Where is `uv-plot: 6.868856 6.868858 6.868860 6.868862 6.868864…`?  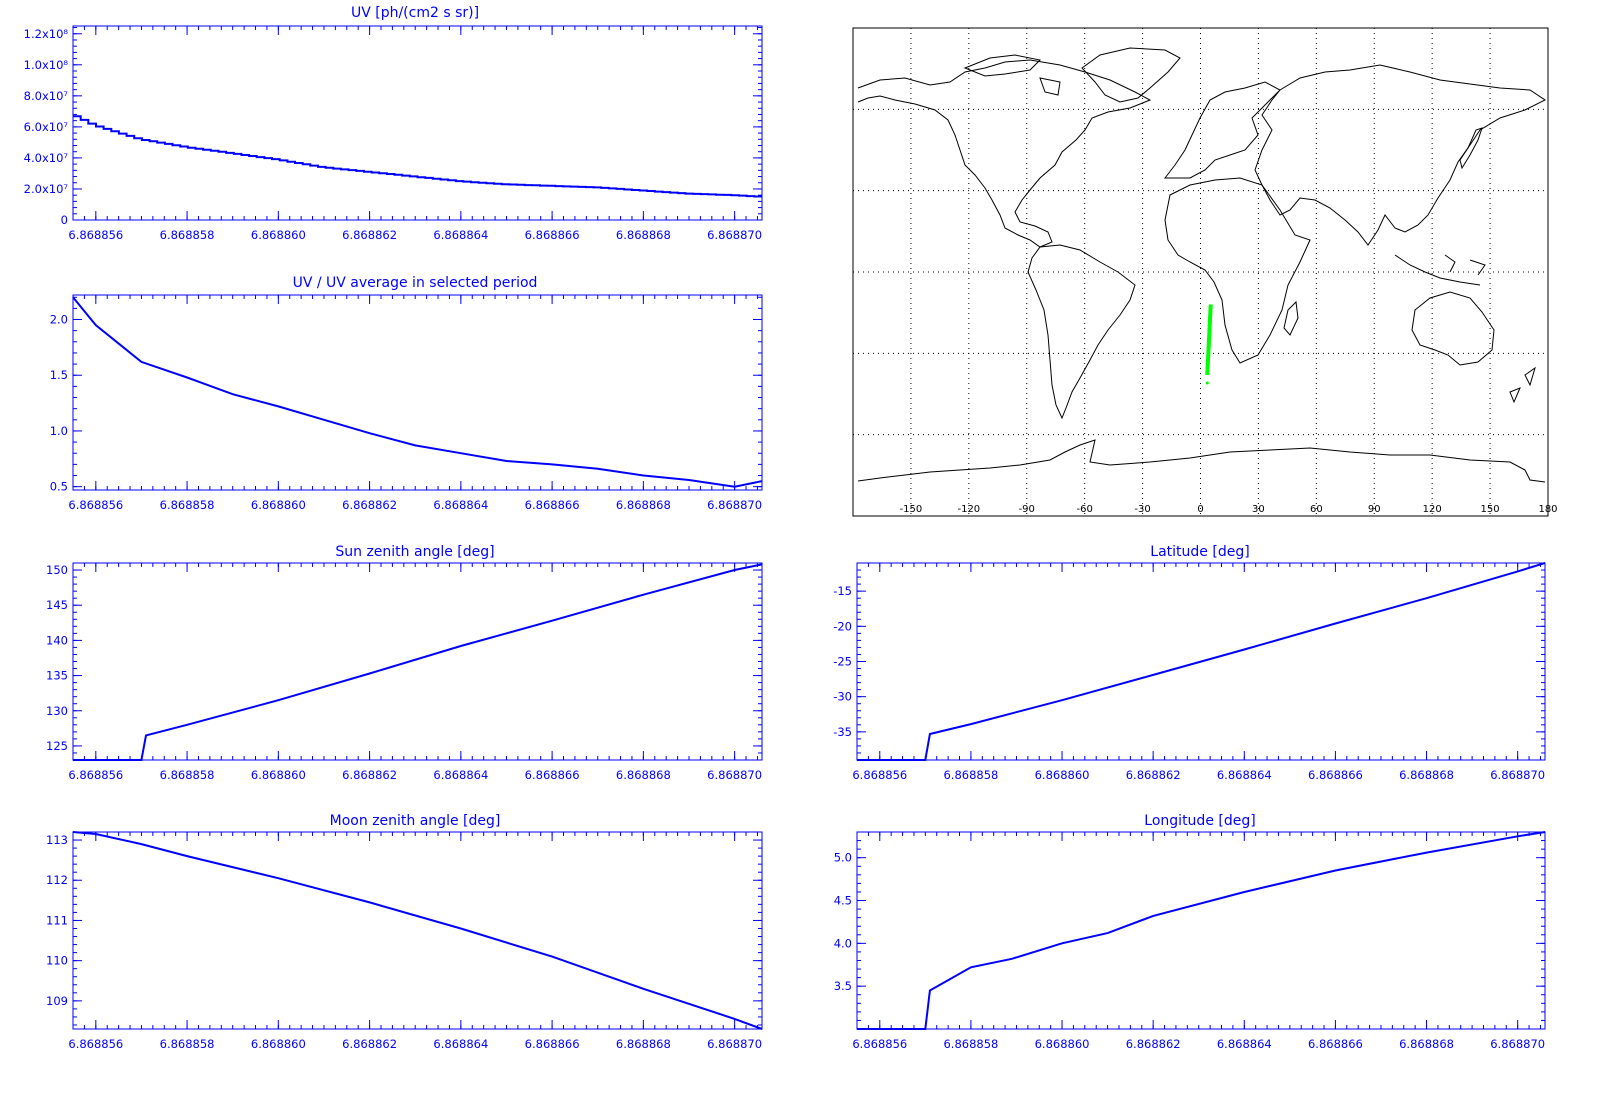 uv-plot: 6.868856 6.868858 6.868860 6.868862 6.868864… is located at coordinates (393, 133).